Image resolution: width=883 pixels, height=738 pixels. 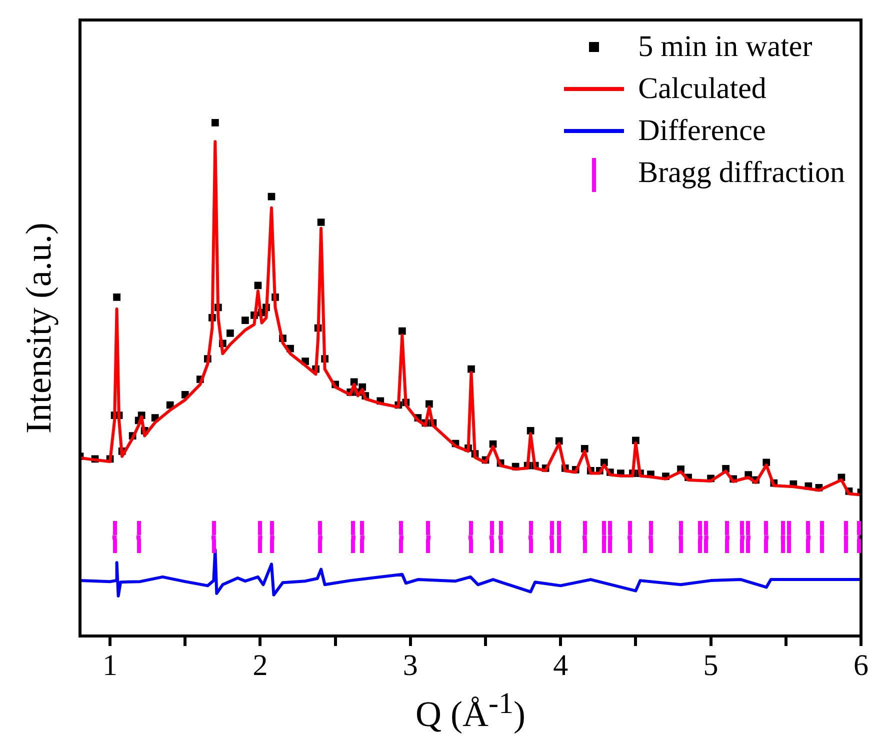 What do you see at coordinates (260, 665) in the screenshot?
I see `x-tick-label: 2` at bounding box center [260, 665].